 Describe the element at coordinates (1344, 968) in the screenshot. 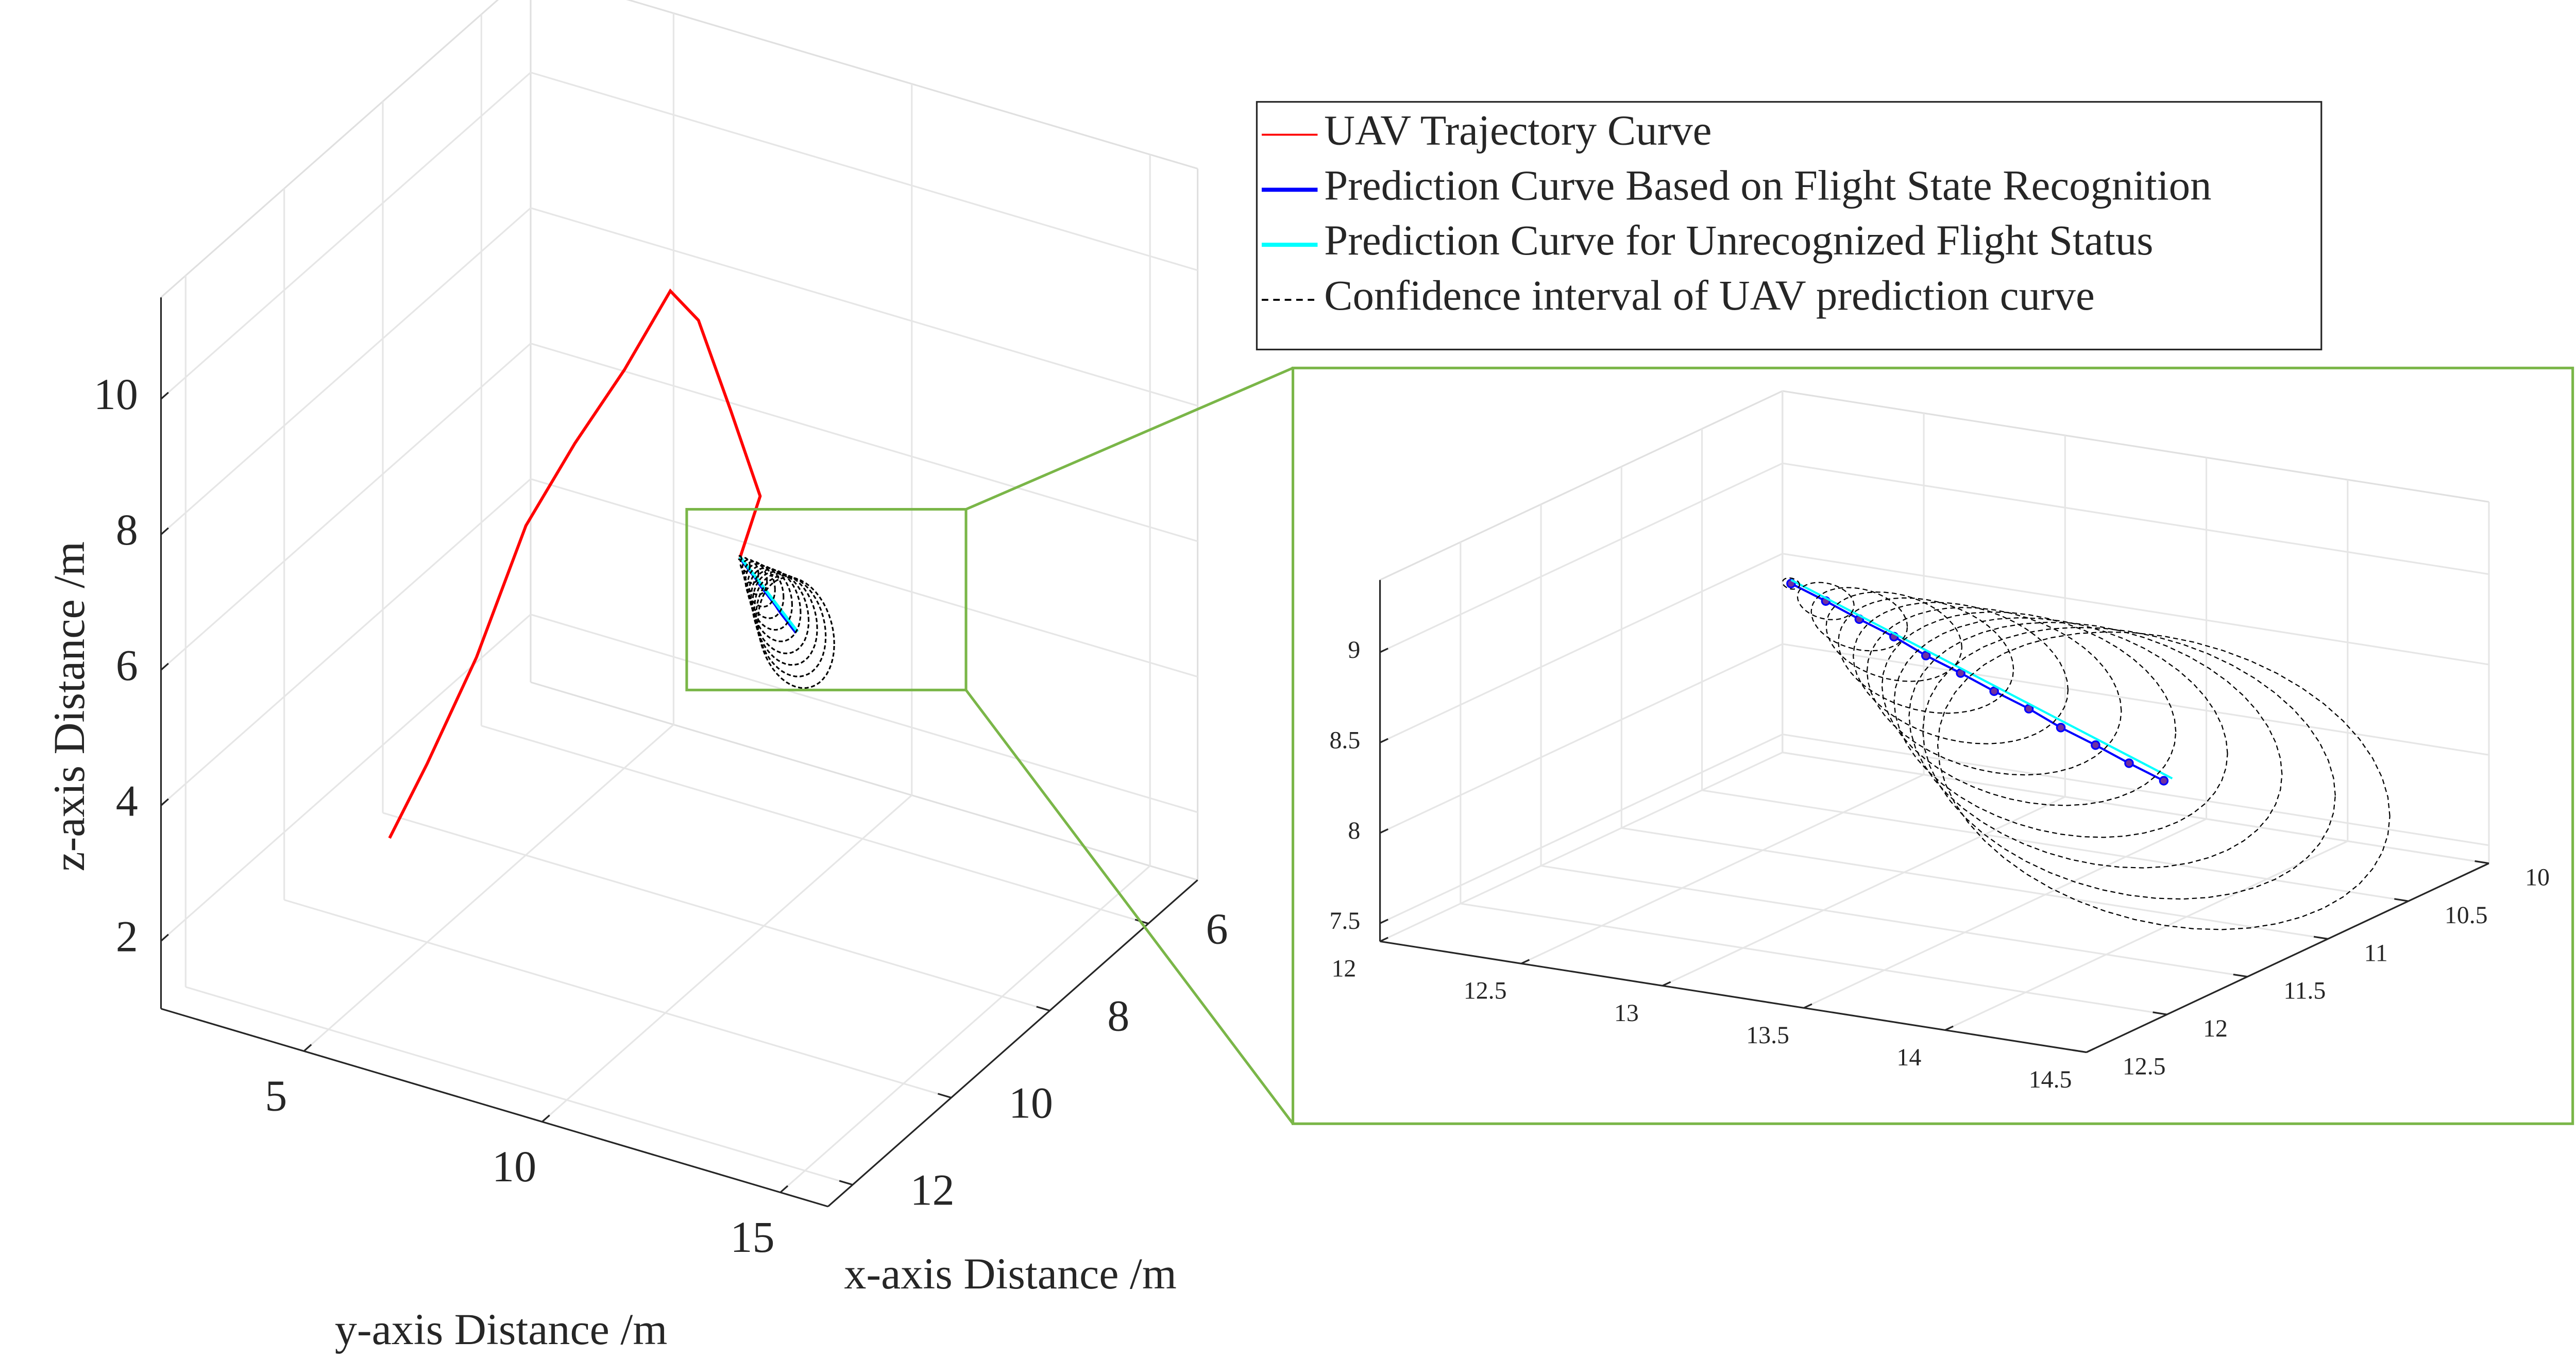

I see `y-tick-label: 12` at that location.